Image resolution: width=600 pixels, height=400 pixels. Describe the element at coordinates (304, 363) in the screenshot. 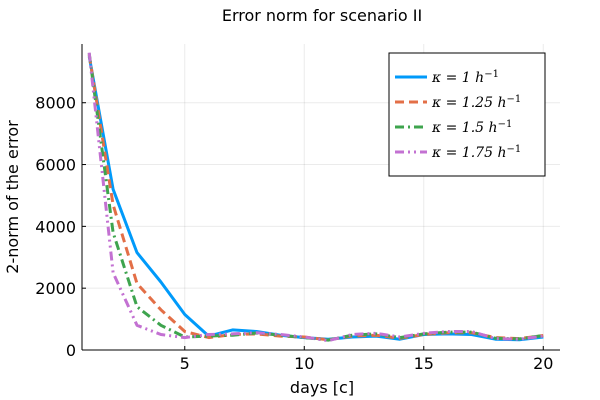

I see `x-tick-label: 10` at that location.